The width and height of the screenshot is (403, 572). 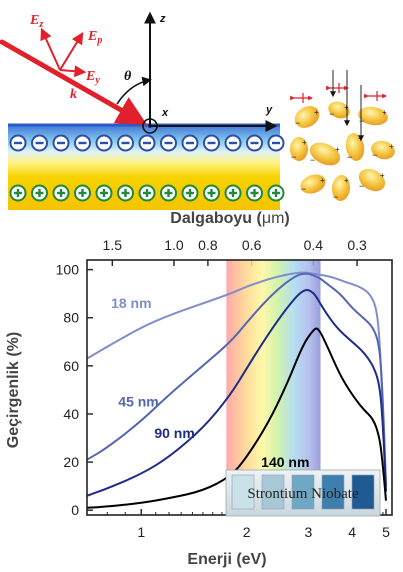 I want to click on top-tick-label: 0.6, so click(x=252, y=245).